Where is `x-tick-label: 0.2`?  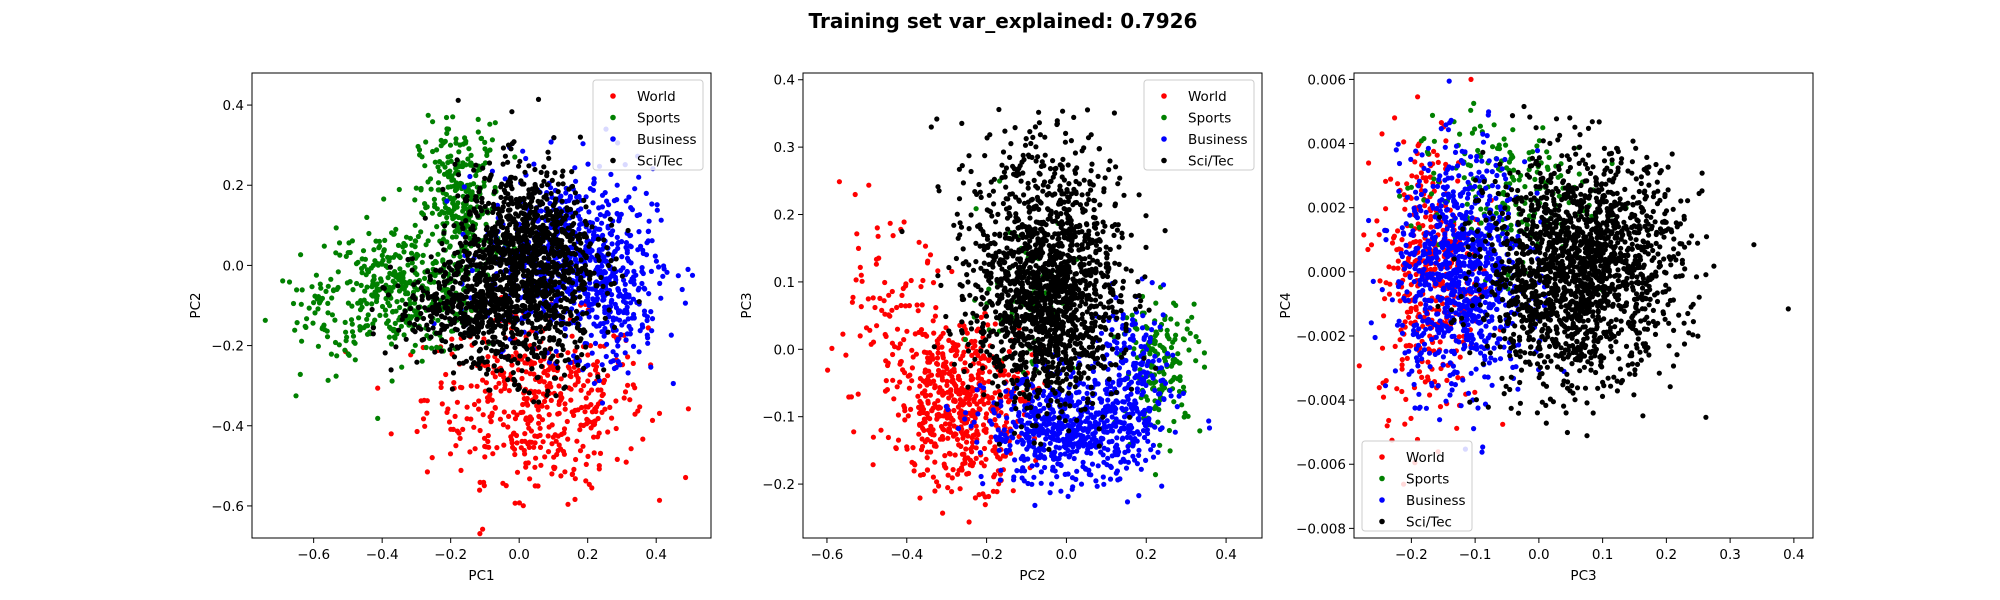 x-tick-label: 0.2 is located at coordinates (587, 555).